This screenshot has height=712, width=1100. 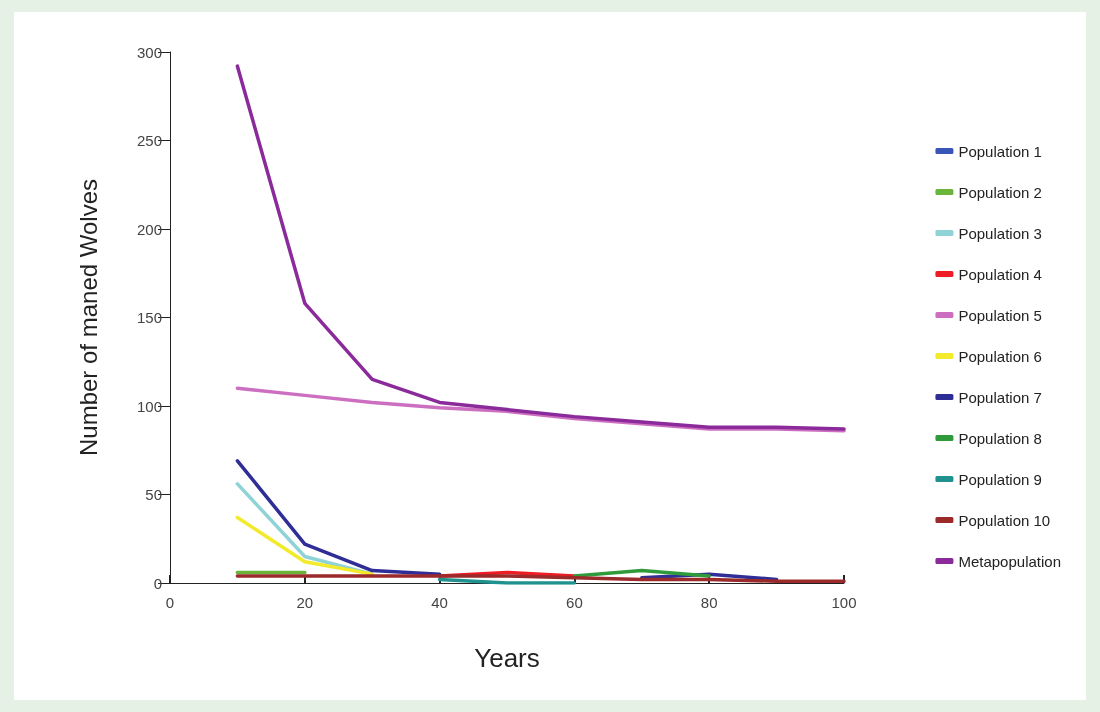 I want to click on x-axis-title: Years, so click(x=507, y=658).